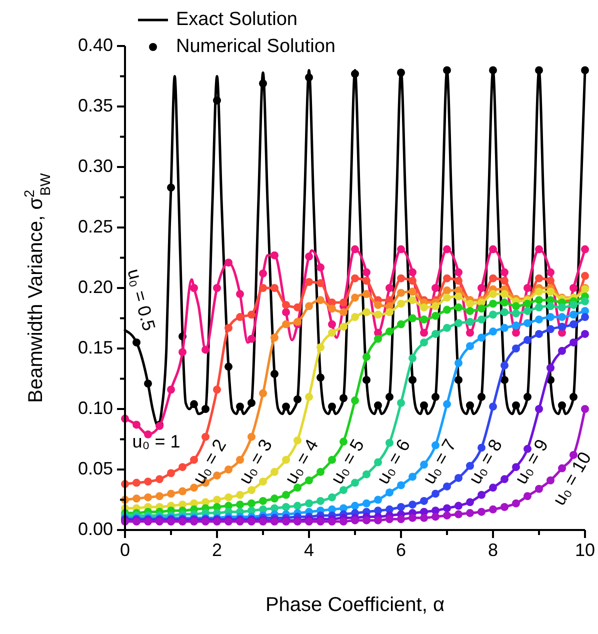  I want to click on text: Exact Solution, so click(237, 19).